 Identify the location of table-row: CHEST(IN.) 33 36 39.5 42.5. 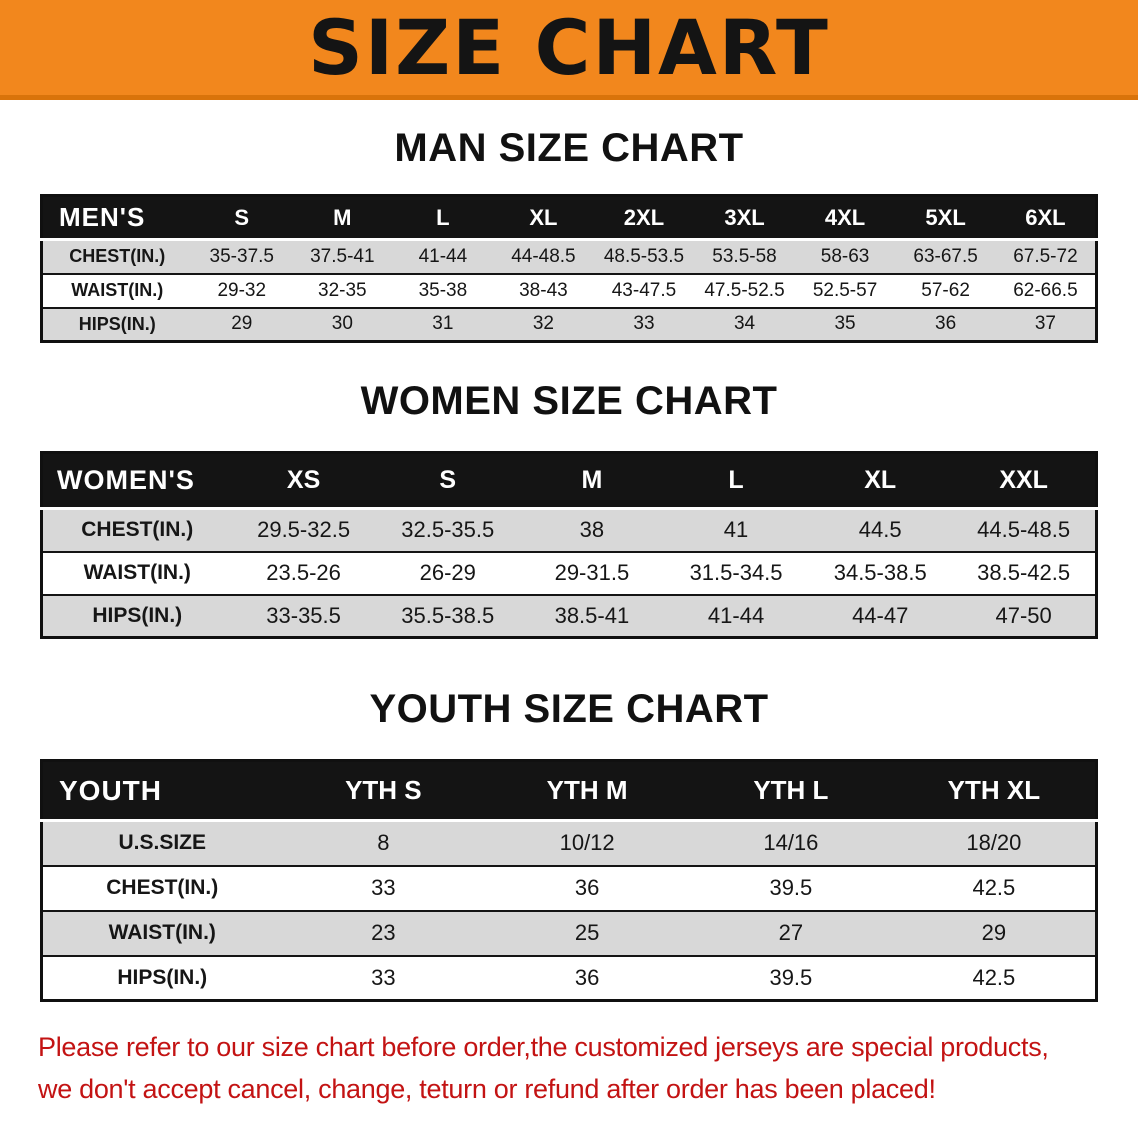
(569, 888).